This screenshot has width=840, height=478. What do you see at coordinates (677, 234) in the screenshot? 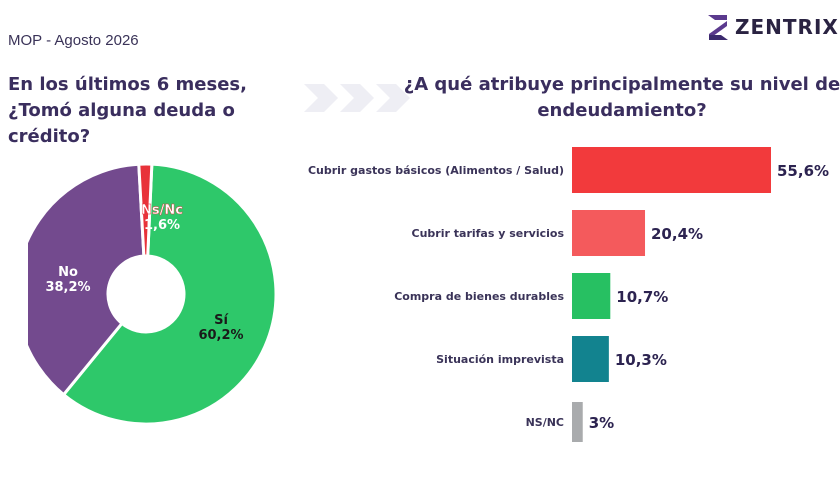
I see `value-label: 20,4%` at bounding box center [677, 234].